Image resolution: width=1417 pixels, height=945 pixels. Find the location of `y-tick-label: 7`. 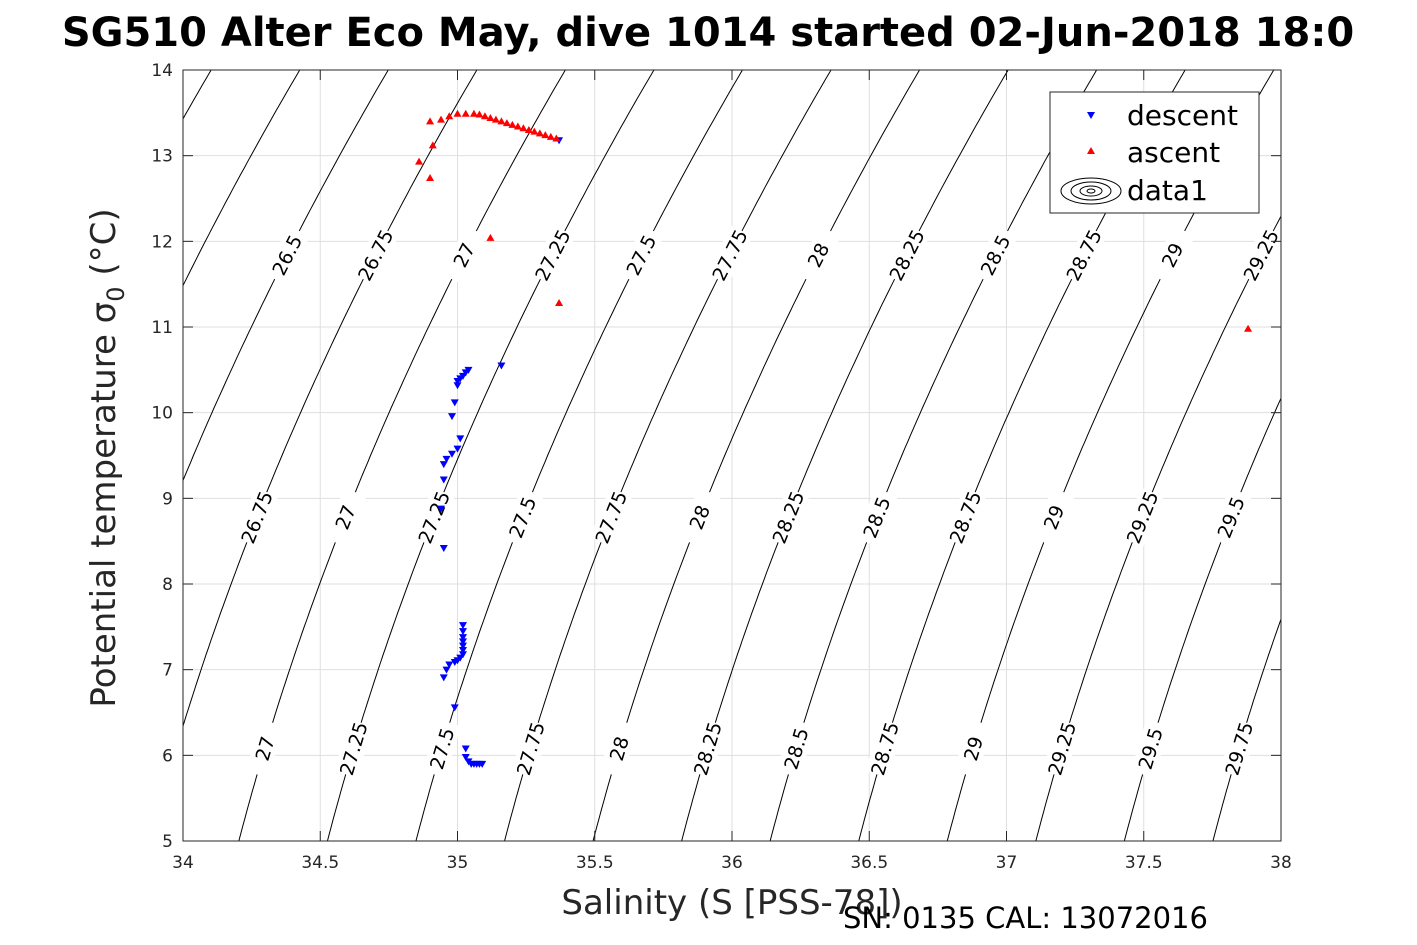

y-tick-label: 7 is located at coordinates (167, 671).